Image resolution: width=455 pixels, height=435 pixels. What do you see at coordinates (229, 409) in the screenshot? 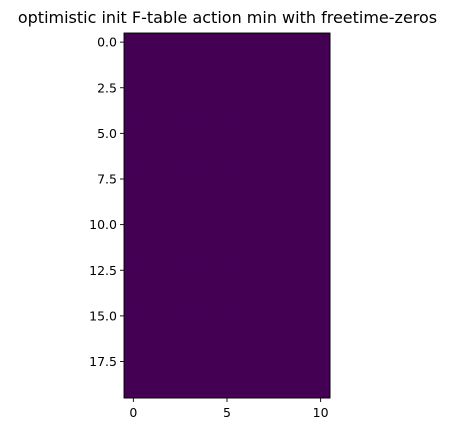
I see `x-axis: 0 5 10` at bounding box center [229, 409].